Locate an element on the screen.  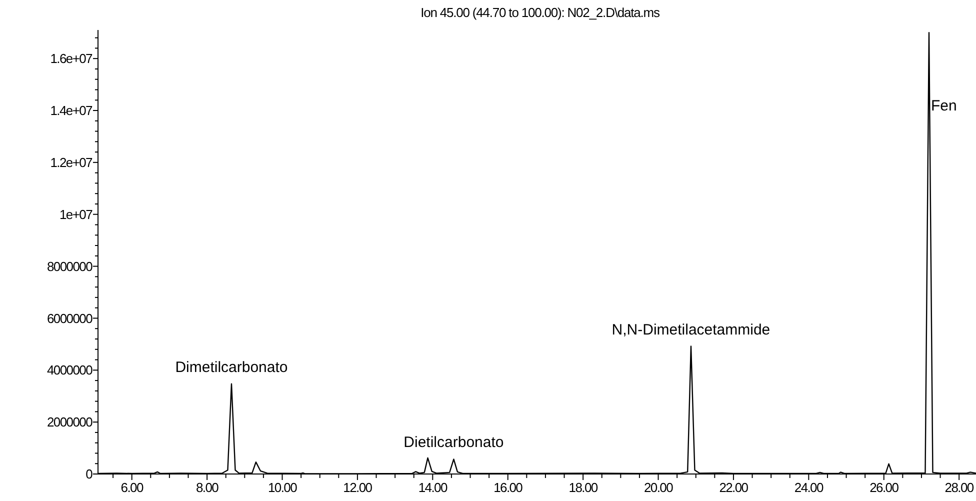
x-tick-label: 16.00 is located at coordinates (508, 487).